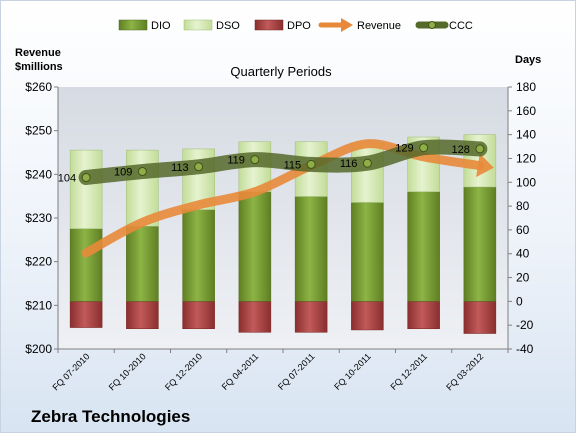 This screenshot has height=433, width=576. What do you see at coordinates (347, 25) in the screenshot?
I see `legend-arrowhead-revenue` at bounding box center [347, 25].